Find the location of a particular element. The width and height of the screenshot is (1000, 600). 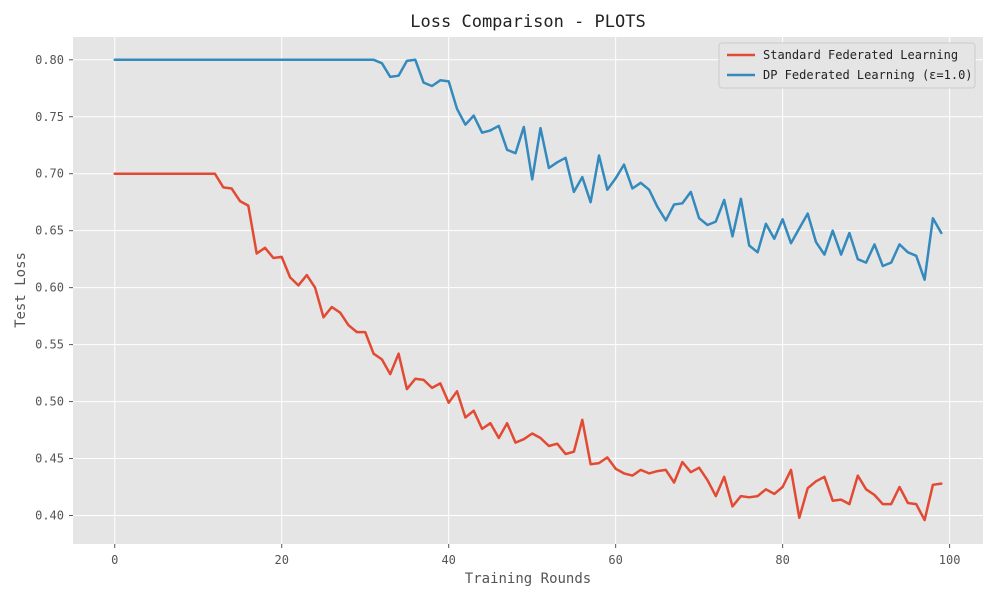

chart-title: Loss Comparison - PLOTS is located at coordinates (527, 22).